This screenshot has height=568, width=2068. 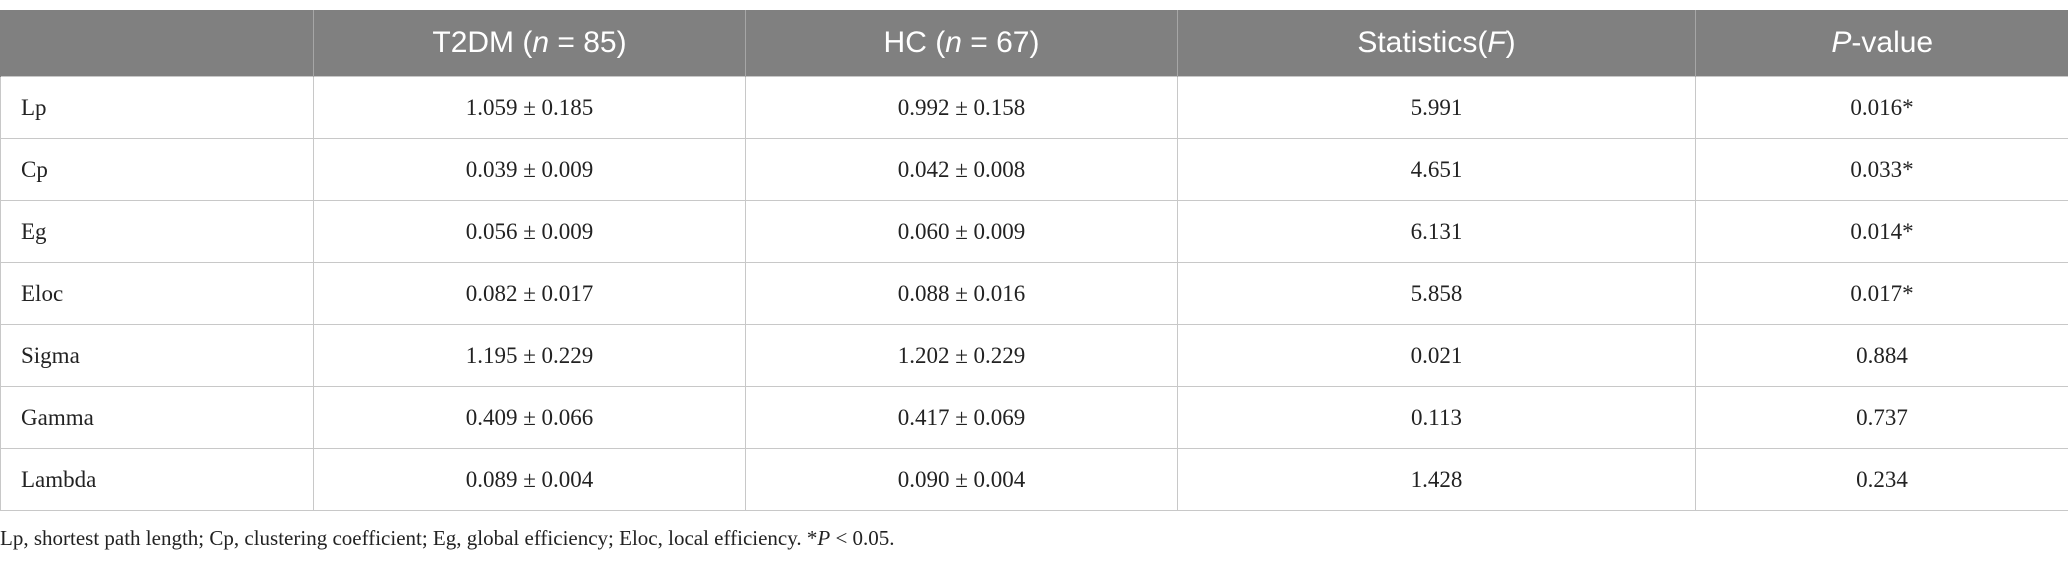 What do you see at coordinates (529, 169) in the screenshot?
I see `table-cell: 0.039 ± 0.009` at bounding box center [529, 169].